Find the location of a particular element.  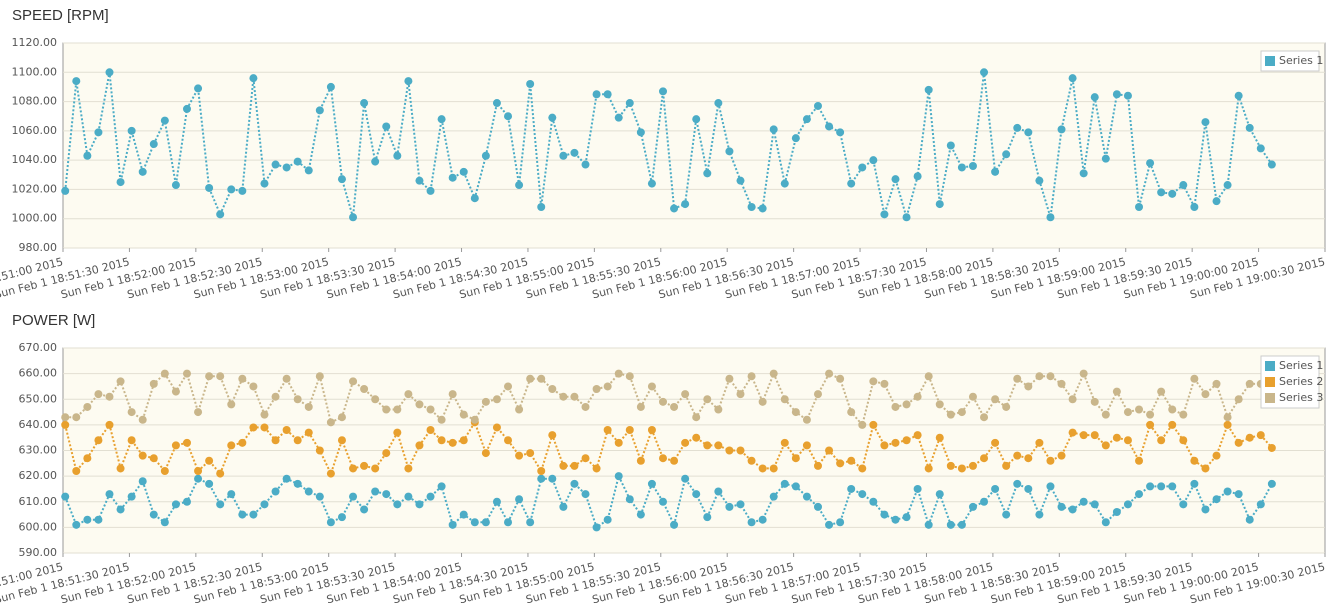

y-tick-label: 590.00 is located at coordinates (38, 552).